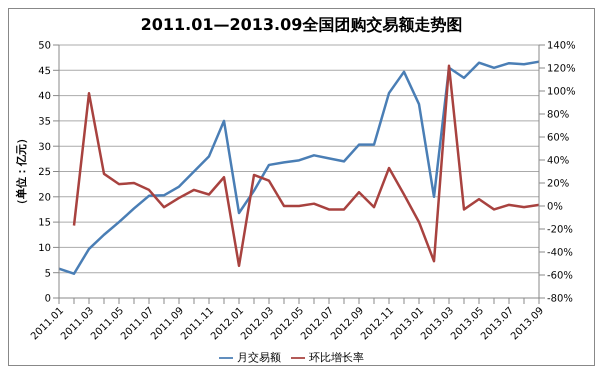 This screenshot has height=372, width=597. I want to click on y2-tick-label: 120%, so click(561, 69).